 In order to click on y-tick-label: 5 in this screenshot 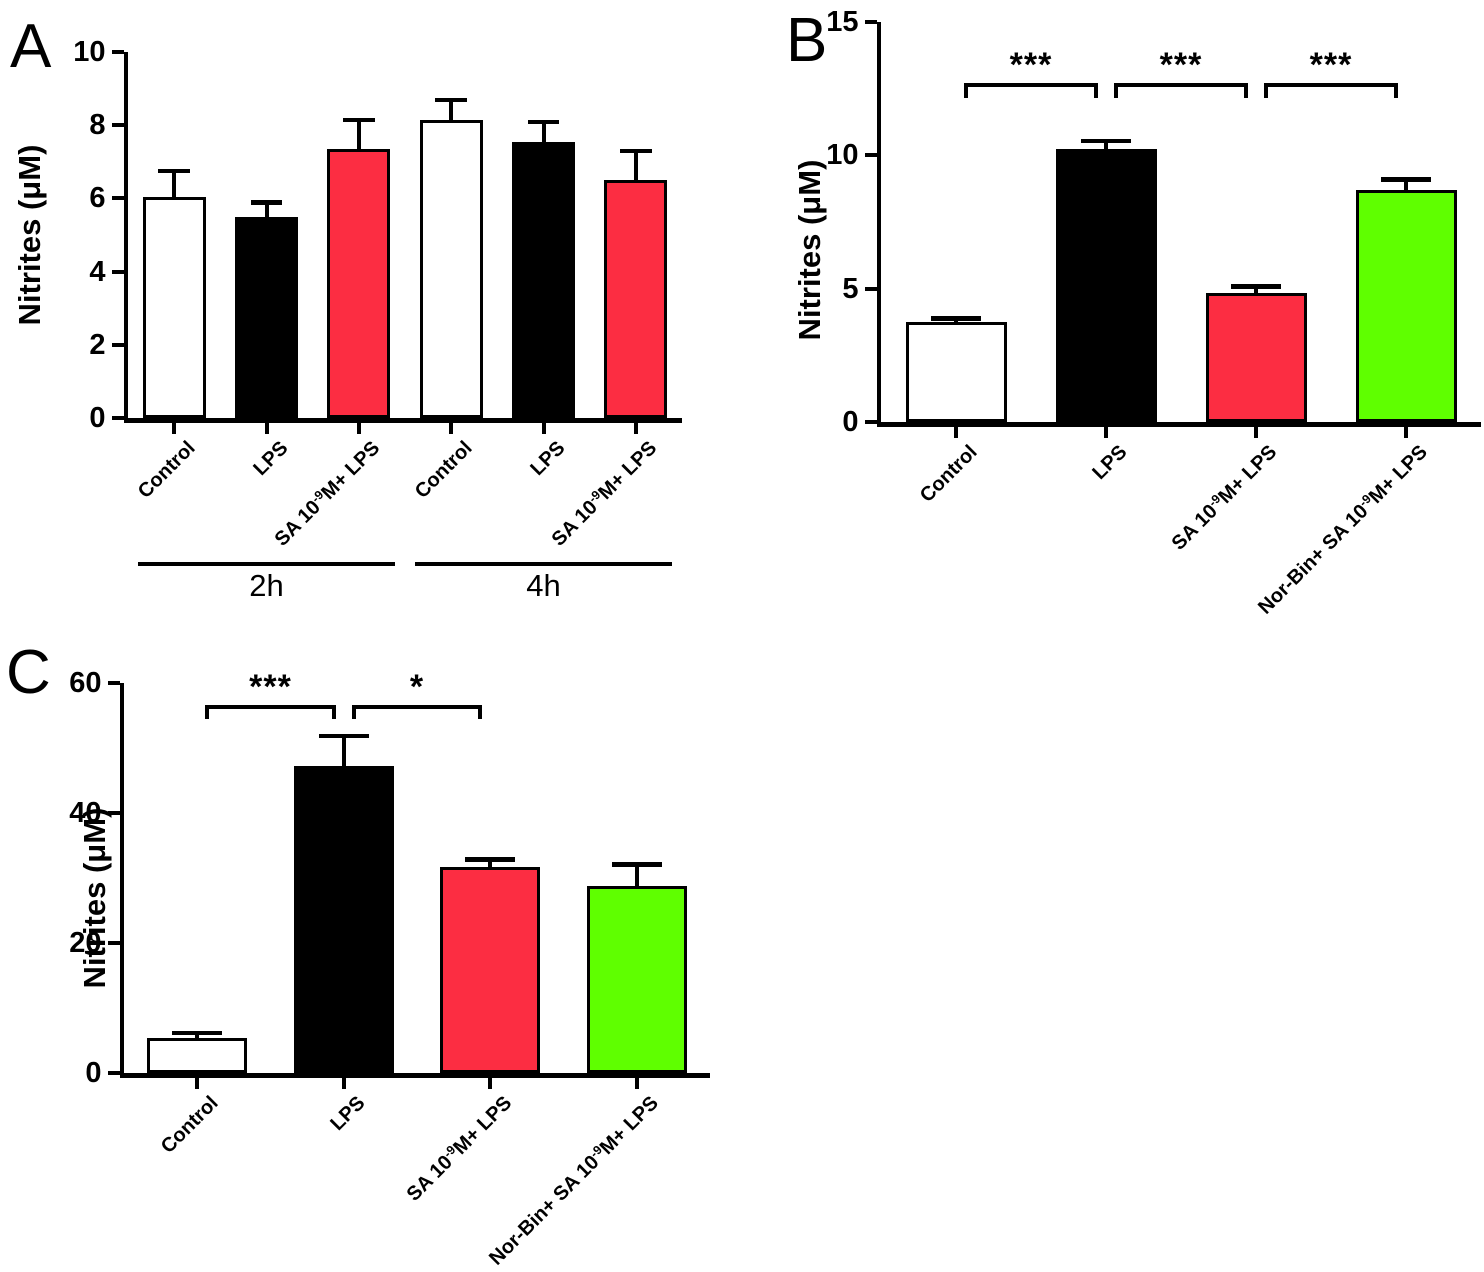, I will do `click(850, 288)`.